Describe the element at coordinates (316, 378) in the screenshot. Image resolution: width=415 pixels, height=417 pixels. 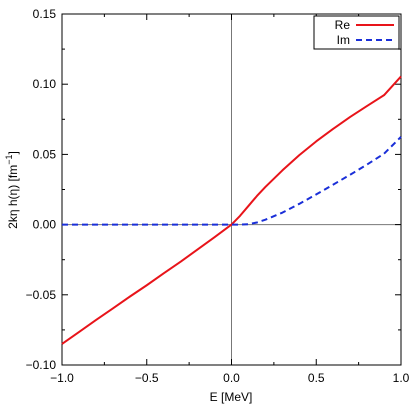
I see `x-tick-label: 0.5` at that location.